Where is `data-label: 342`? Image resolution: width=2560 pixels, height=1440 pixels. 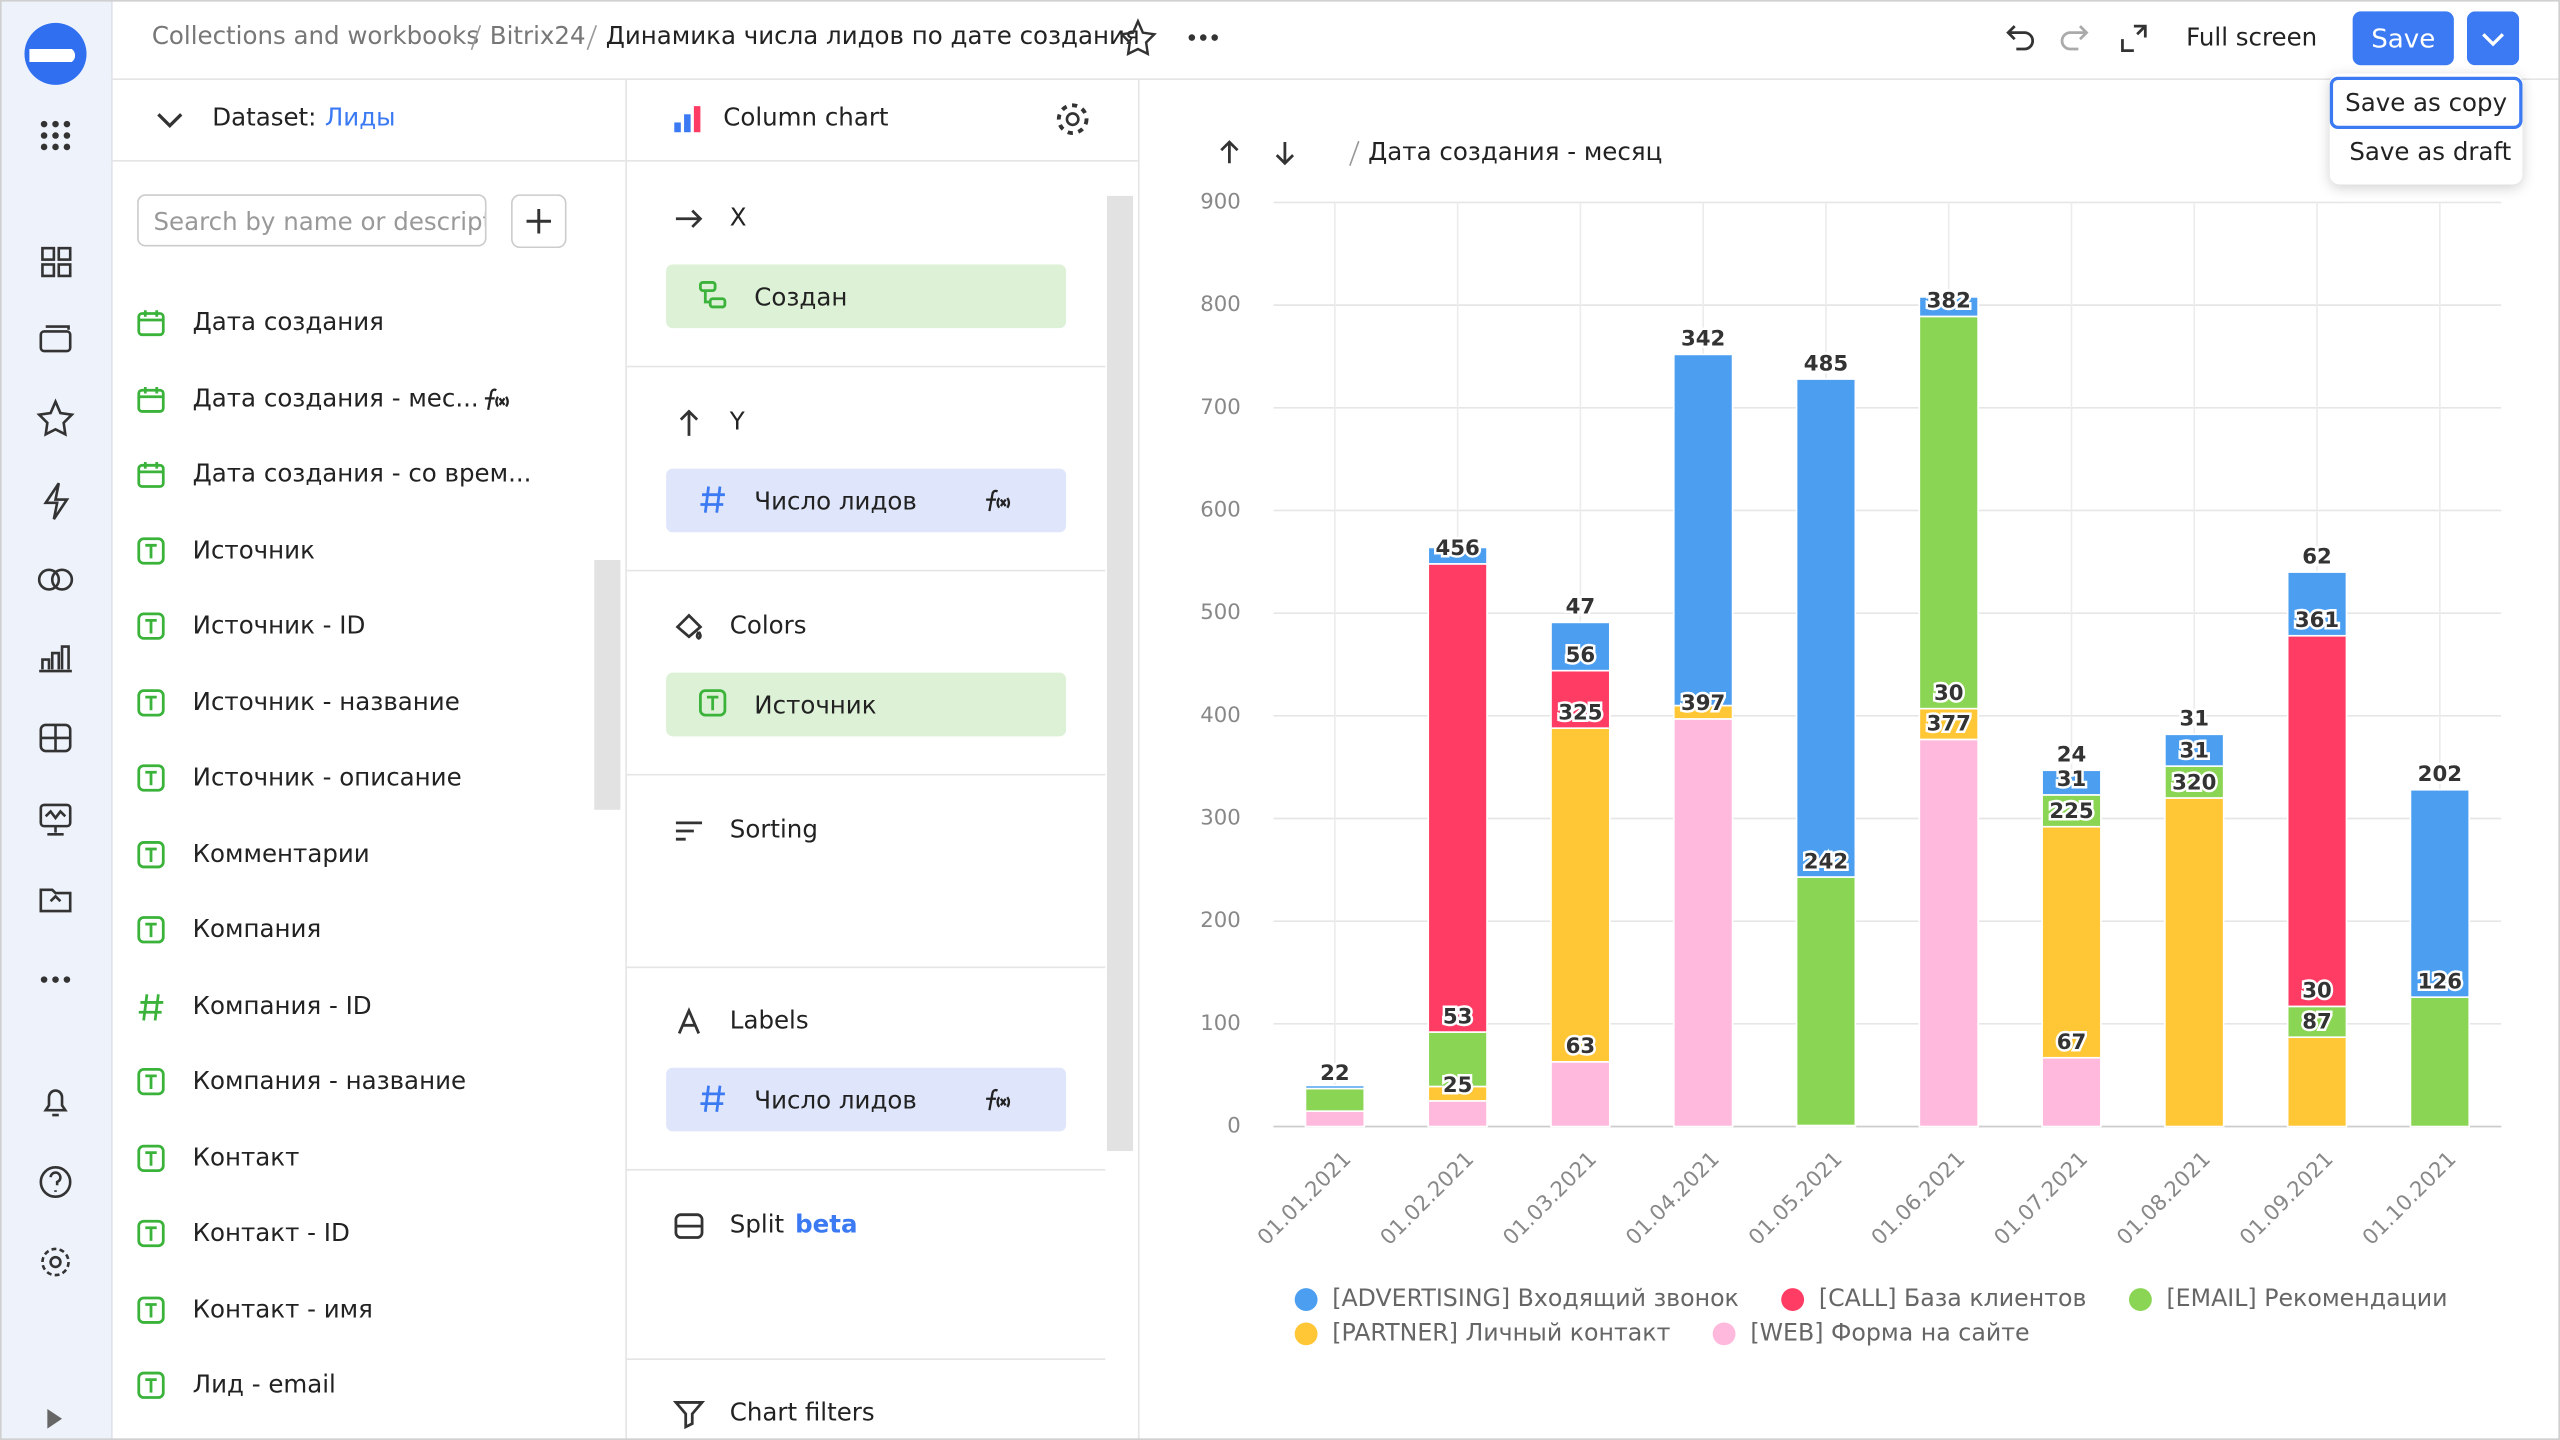
data-label: 342 is located at coordinates (1703, 339).